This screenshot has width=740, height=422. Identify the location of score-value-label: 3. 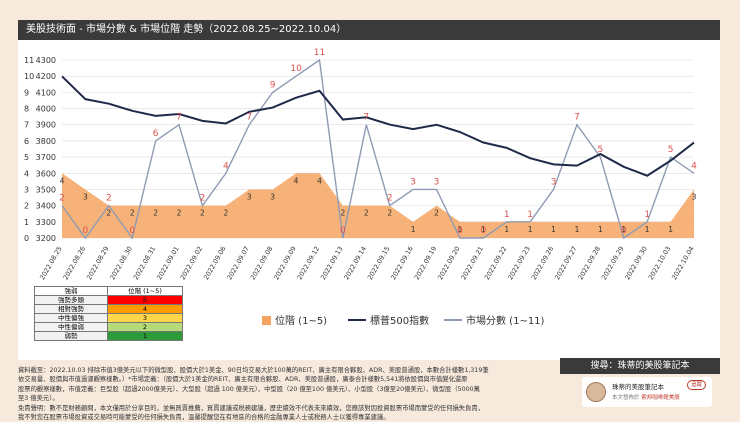
(437, 182).